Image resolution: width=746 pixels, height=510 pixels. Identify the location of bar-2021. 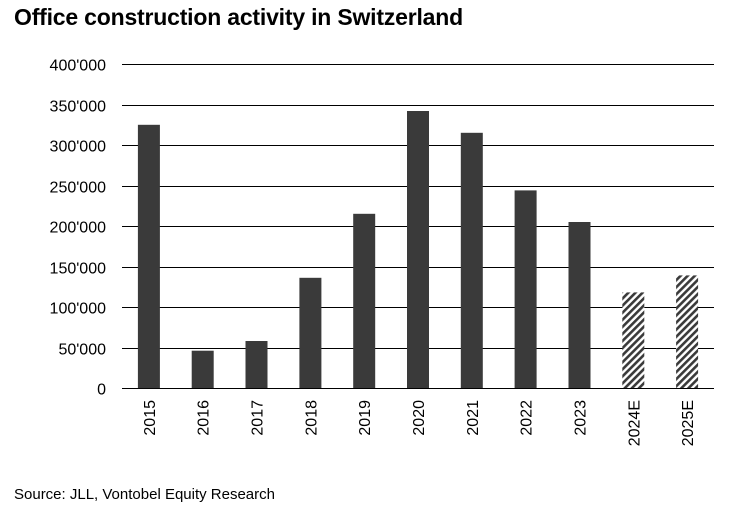
(471, 260).